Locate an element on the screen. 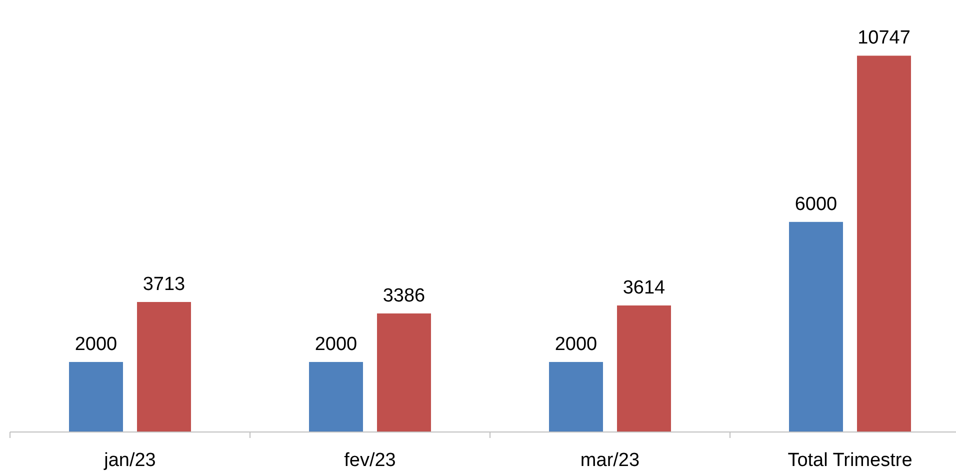 The width and height of the screenshot is (956, 471). data-label: 3614 is located at coordinates (644, 287).